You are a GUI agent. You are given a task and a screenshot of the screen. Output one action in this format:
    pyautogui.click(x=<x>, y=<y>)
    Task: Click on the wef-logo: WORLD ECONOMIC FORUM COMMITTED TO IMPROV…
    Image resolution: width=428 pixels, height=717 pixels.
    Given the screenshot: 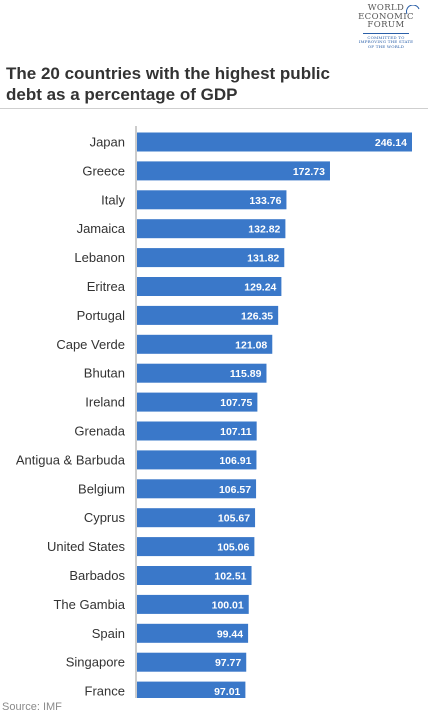 What is the action you would take?
    pyautogui.click(x=386, y=32)
    